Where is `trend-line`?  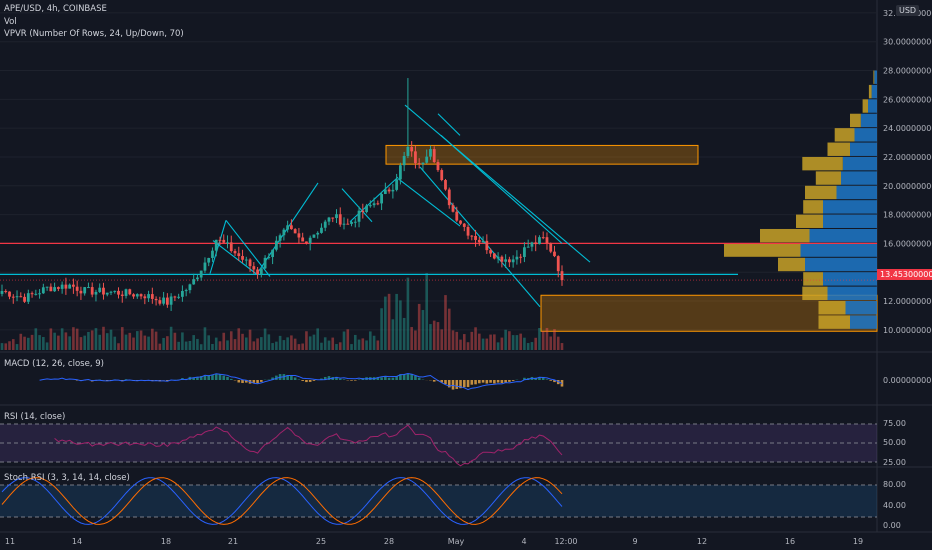
trend-line is located at coordinates (234, 257).